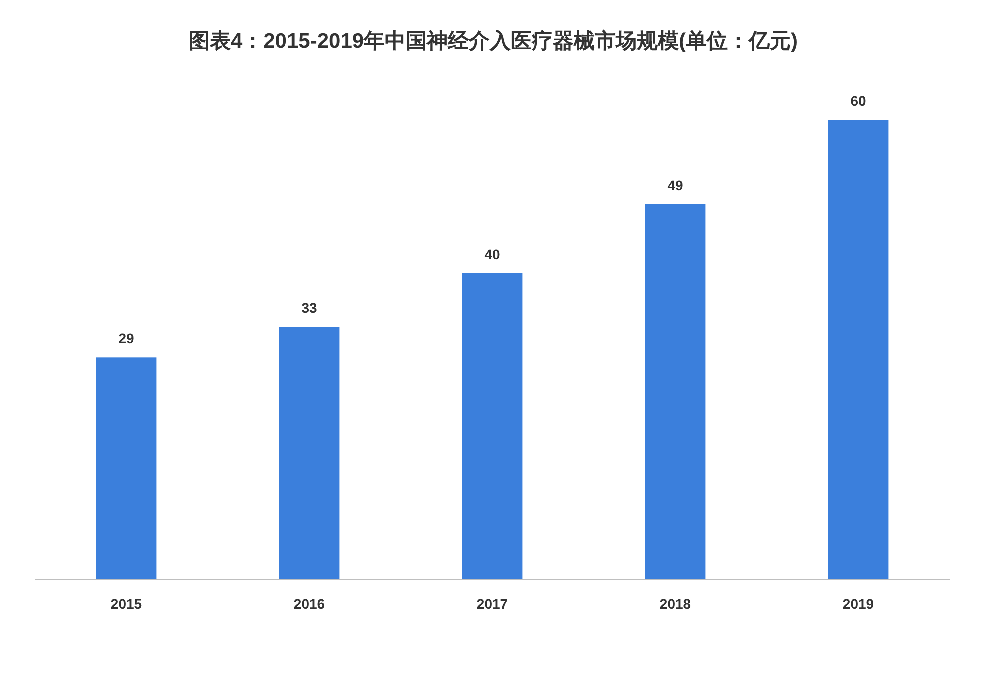 The width and height of the screenshot is (987, 687). I want to click on x-tick-label: 2016, so click(310, 604).